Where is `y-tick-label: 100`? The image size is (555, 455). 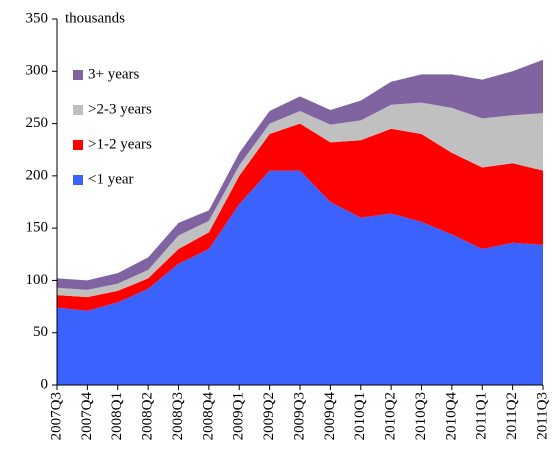
y-tick-label: 100 is located at coordinates (37, 280).